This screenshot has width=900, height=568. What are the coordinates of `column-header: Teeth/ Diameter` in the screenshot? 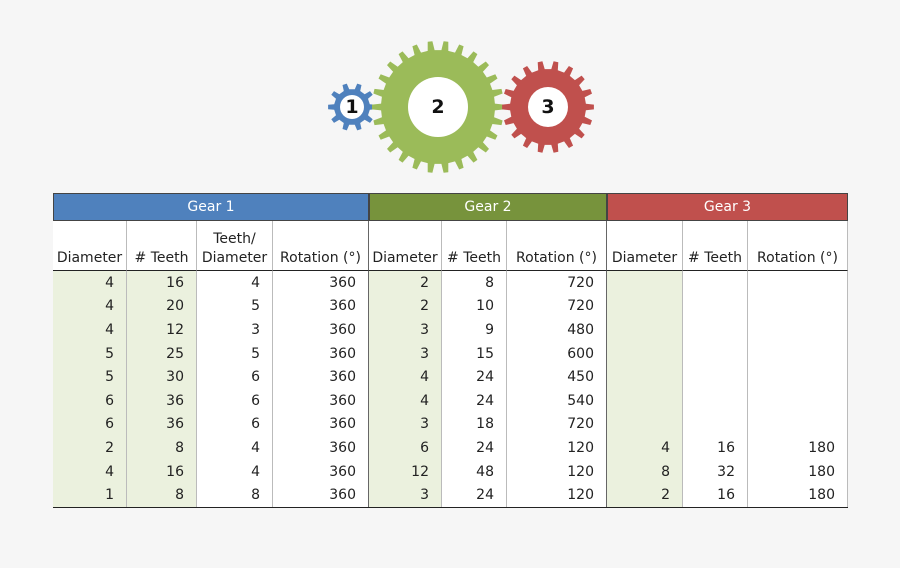 It's located at (235, 246).